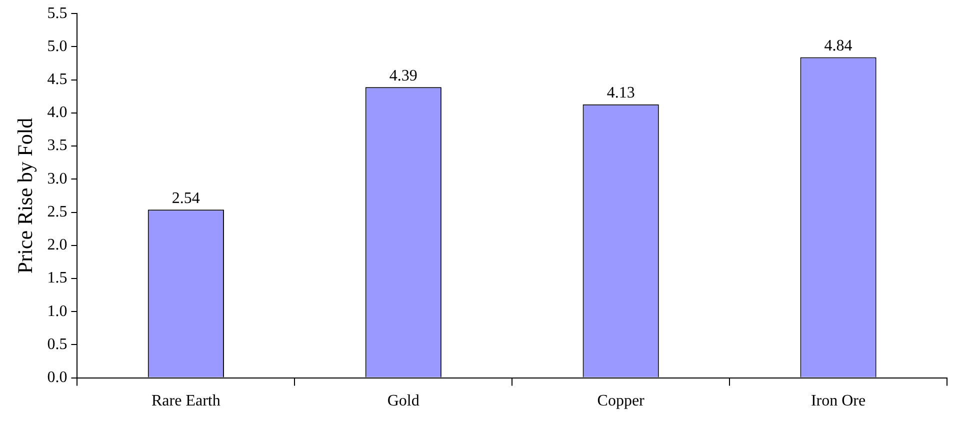 Image resolution: width=957 pixels, height=427 pixels. I want to click on data-label: 4.84, so click(838, 46).